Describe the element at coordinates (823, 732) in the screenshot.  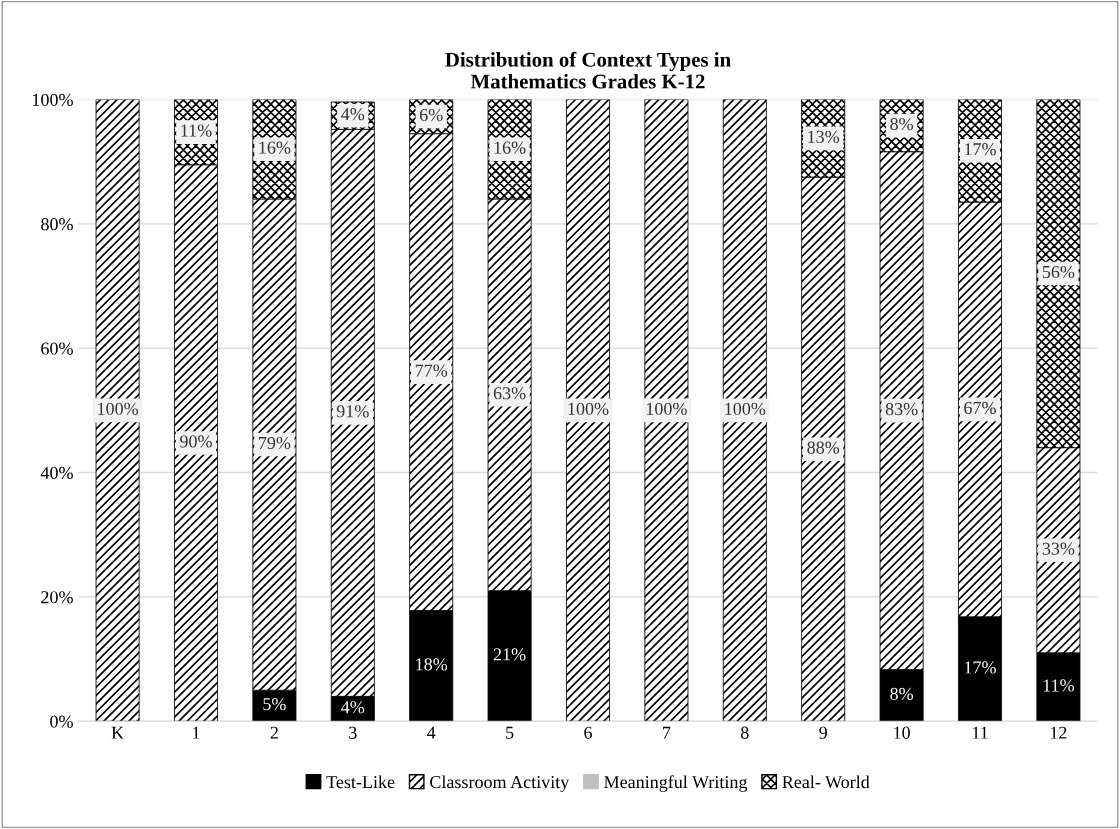
I see `x-tick-label: 9` at that location.